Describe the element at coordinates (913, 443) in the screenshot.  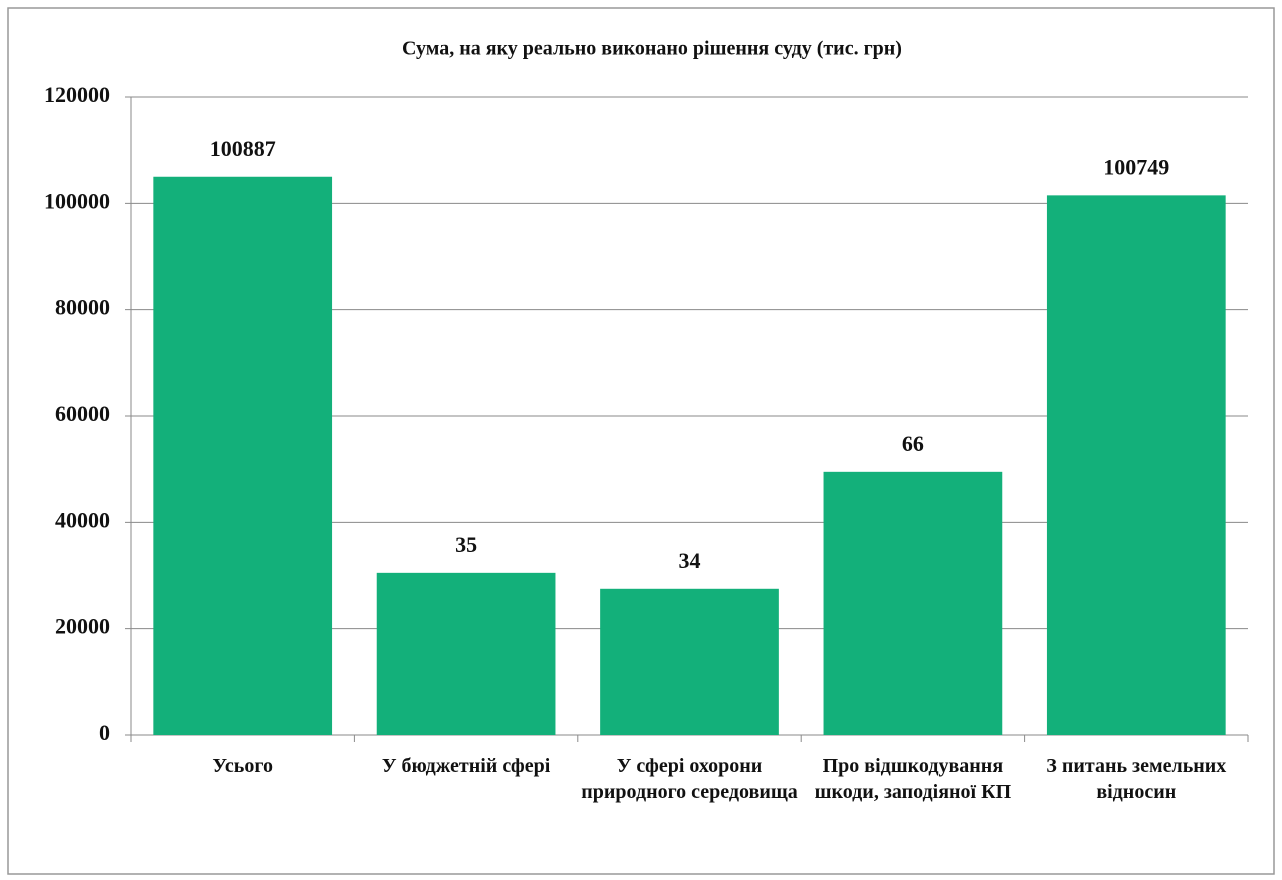
I see `data-label: 66` at that location.